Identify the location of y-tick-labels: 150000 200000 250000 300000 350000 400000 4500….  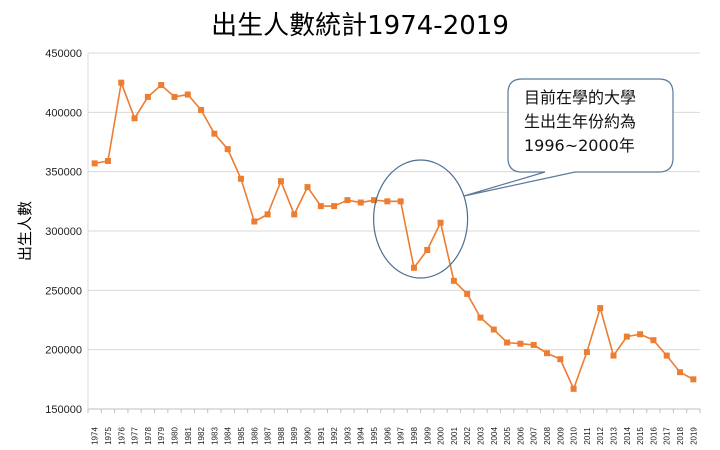
(63, 232).